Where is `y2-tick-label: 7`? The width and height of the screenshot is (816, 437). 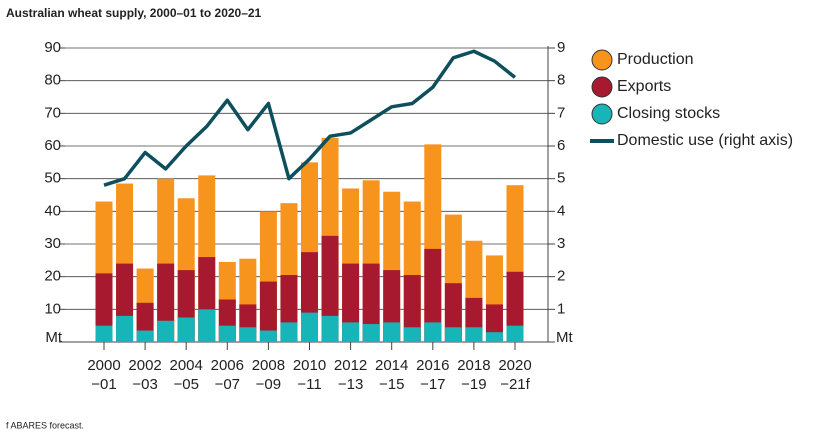
y2-tick-label: 7 is located at coordinates (561, 112).